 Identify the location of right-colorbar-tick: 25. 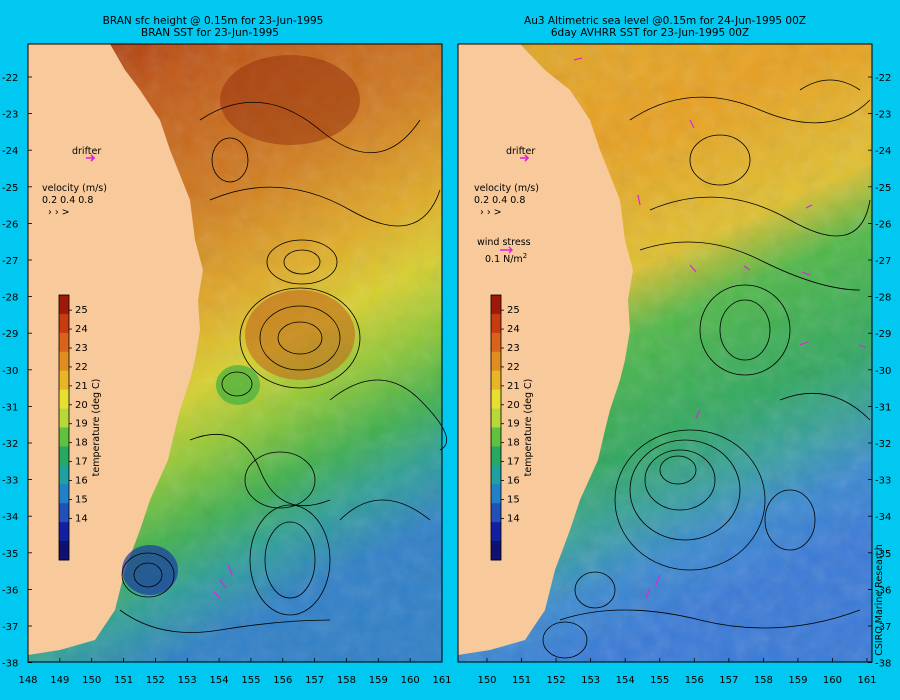
(513, 310).